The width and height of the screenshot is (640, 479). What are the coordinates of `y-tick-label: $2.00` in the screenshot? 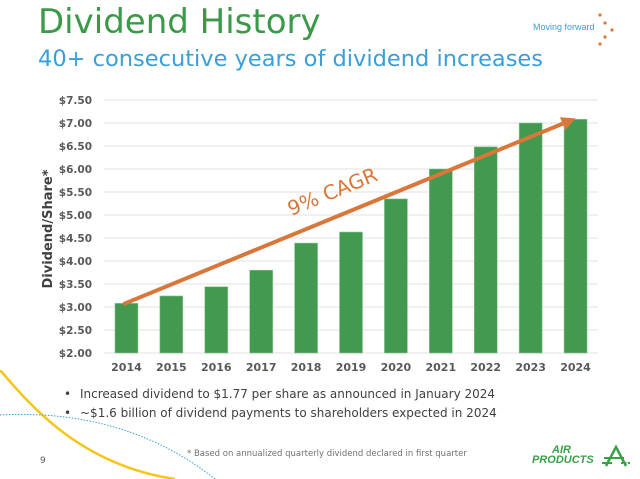 It's located at (75, 354).